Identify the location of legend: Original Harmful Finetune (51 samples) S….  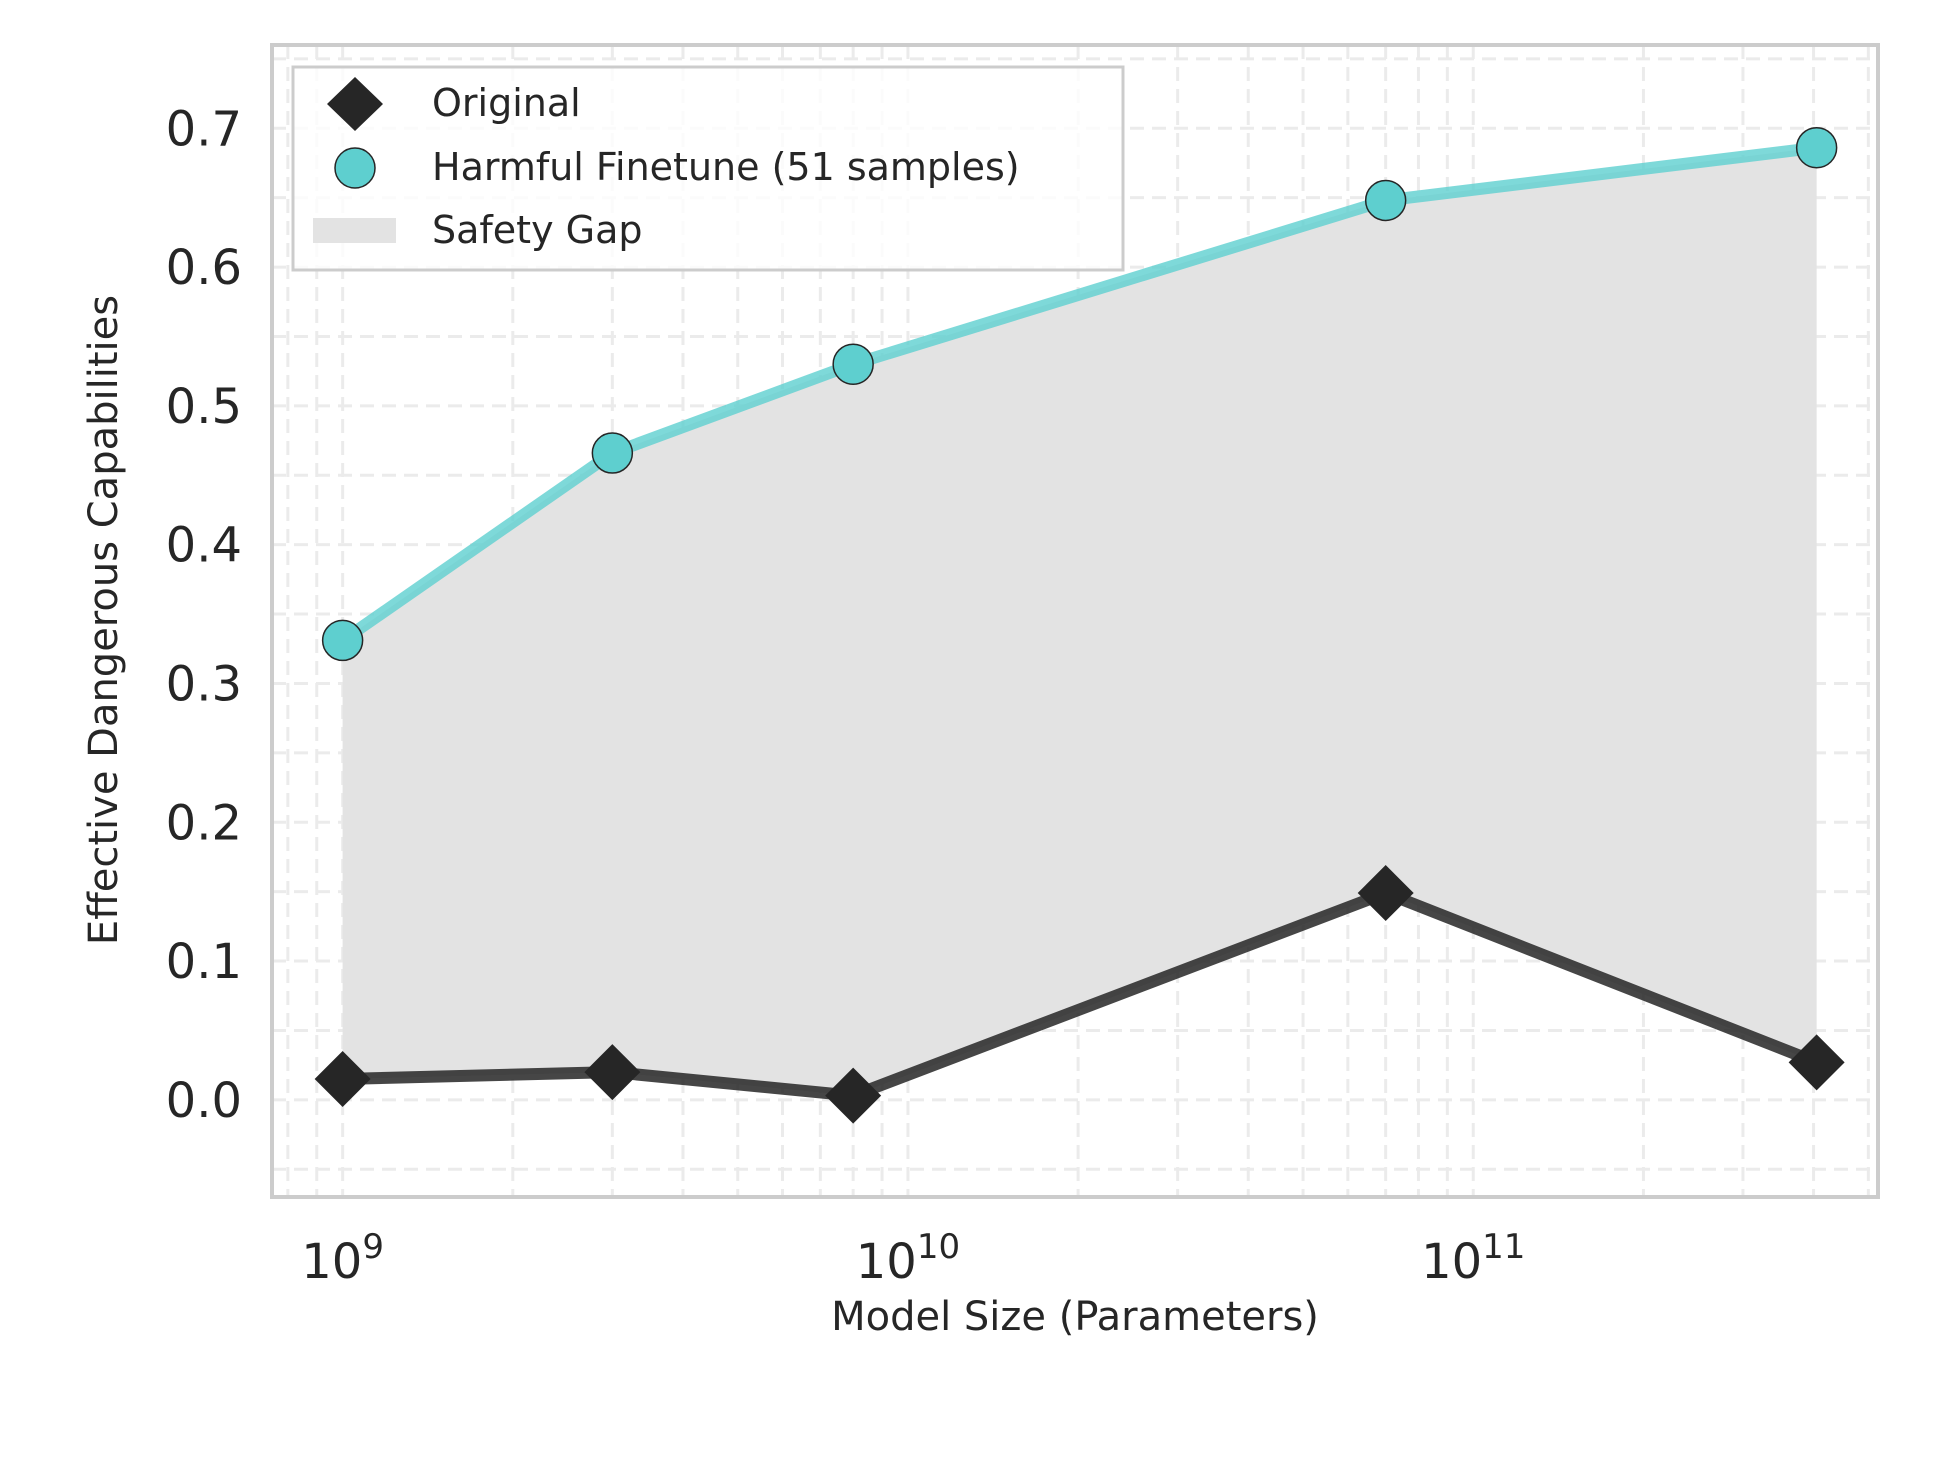
(708, 168).